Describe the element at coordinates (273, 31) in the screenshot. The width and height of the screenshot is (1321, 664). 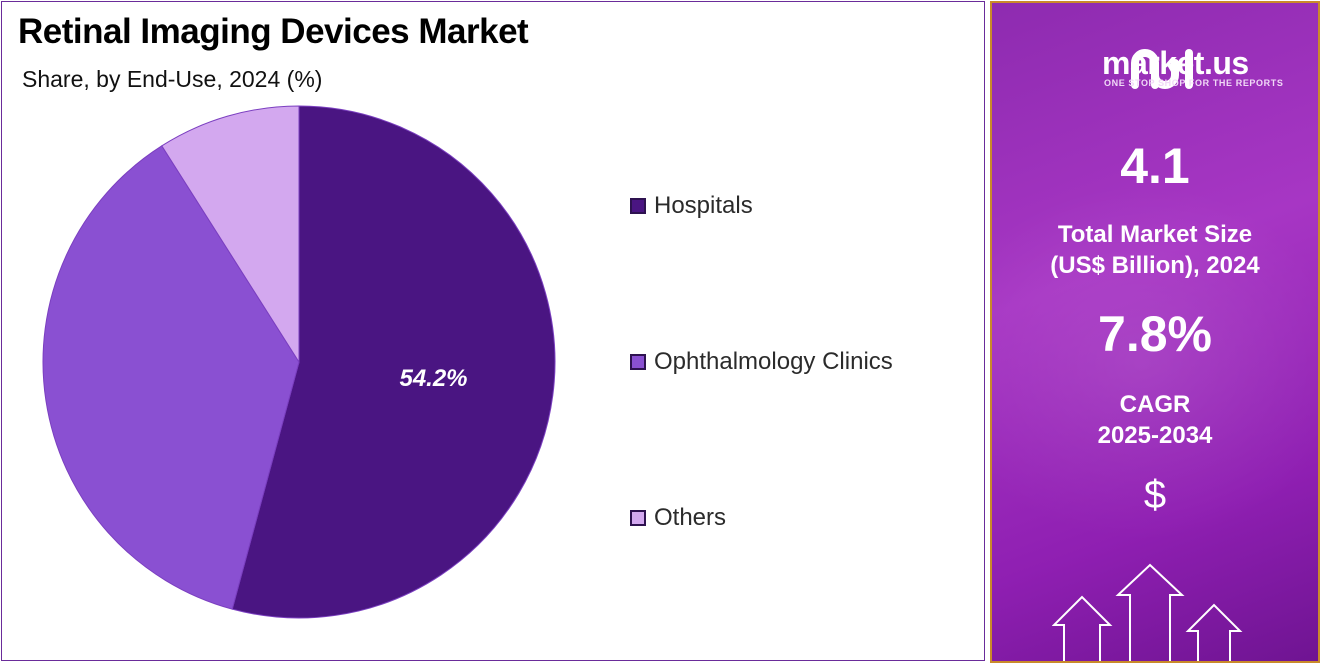
I see `chart-title: Retinal Imaging Devices Market` at that location.